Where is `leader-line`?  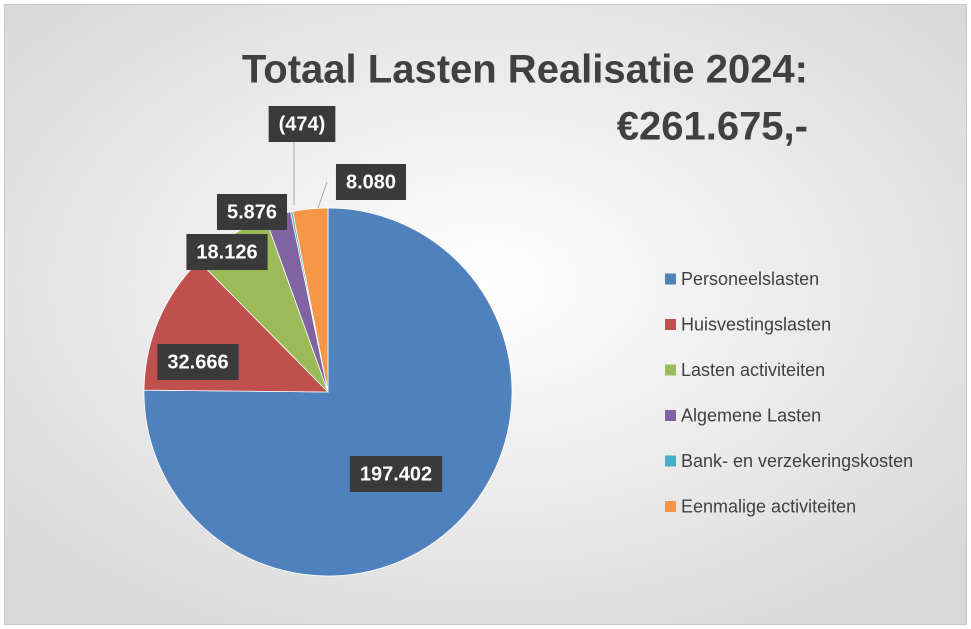
leader-line is located at coordinates (322, 195).